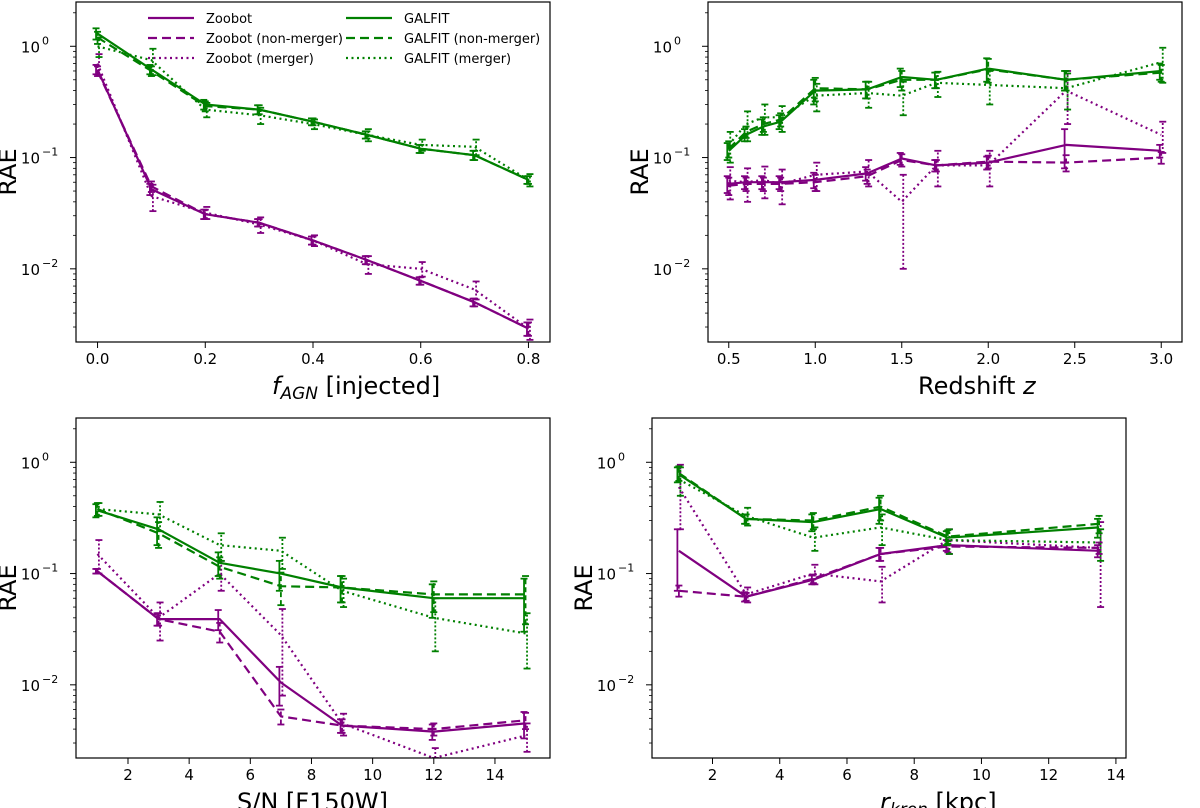 The width and height of the screenshot is (1200, 808). I want to click on x-tick-label: 0.0, so click(98, 359).